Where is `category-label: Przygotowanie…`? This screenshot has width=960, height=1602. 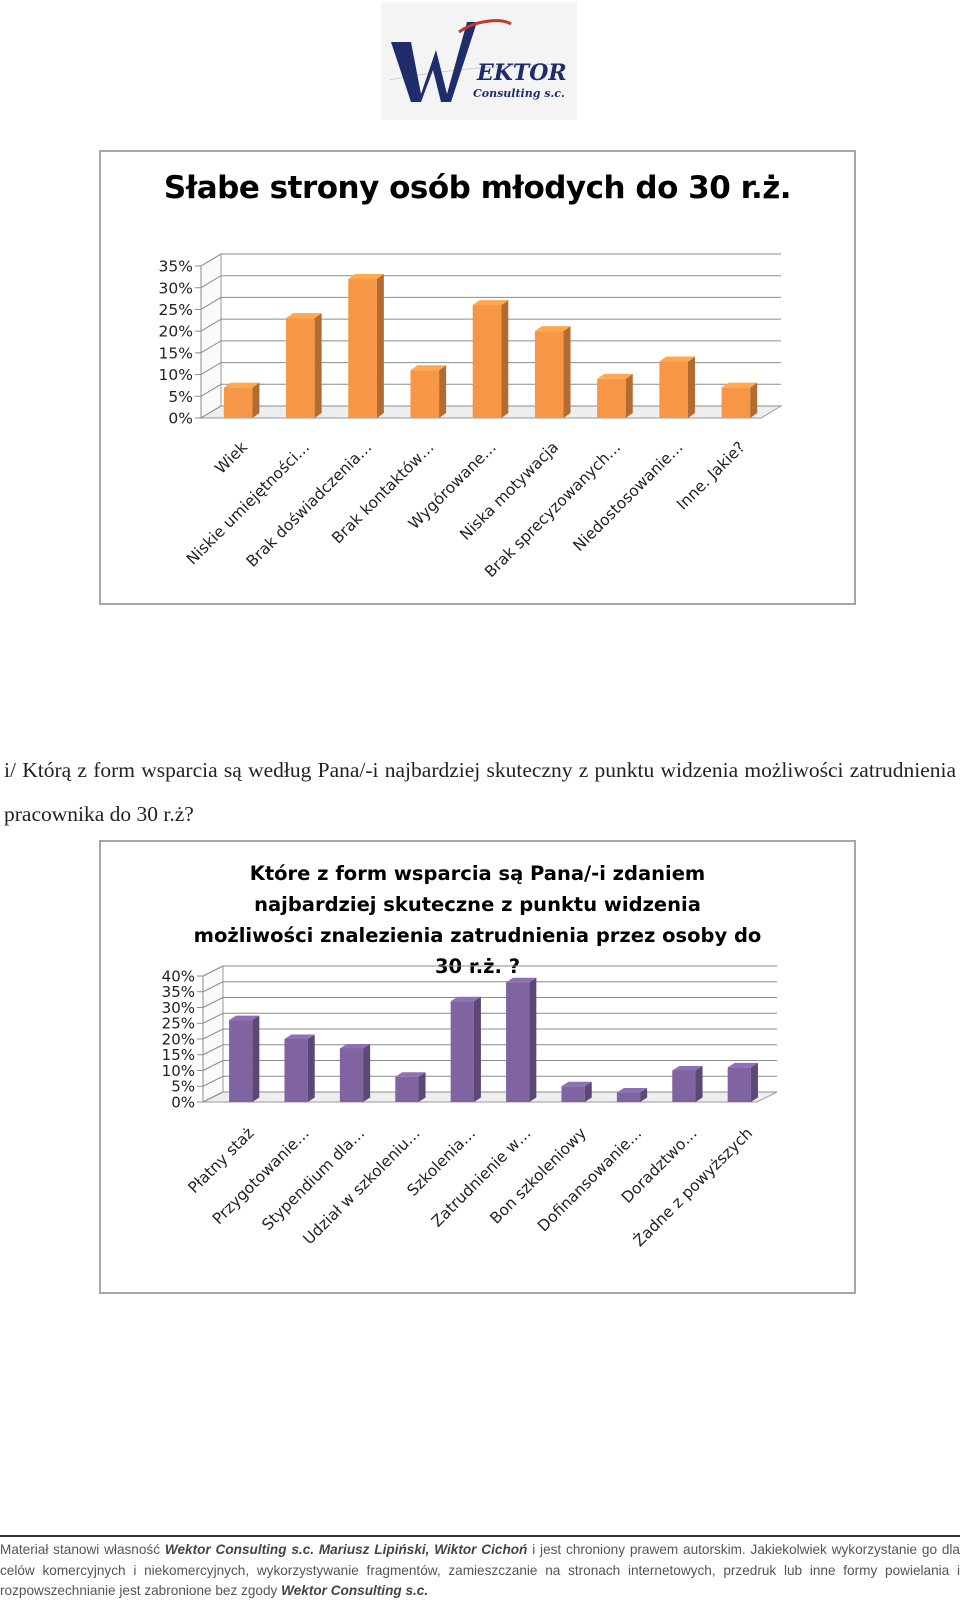
category-label: Przygotowanie… is located at coordinates (261, 1176).